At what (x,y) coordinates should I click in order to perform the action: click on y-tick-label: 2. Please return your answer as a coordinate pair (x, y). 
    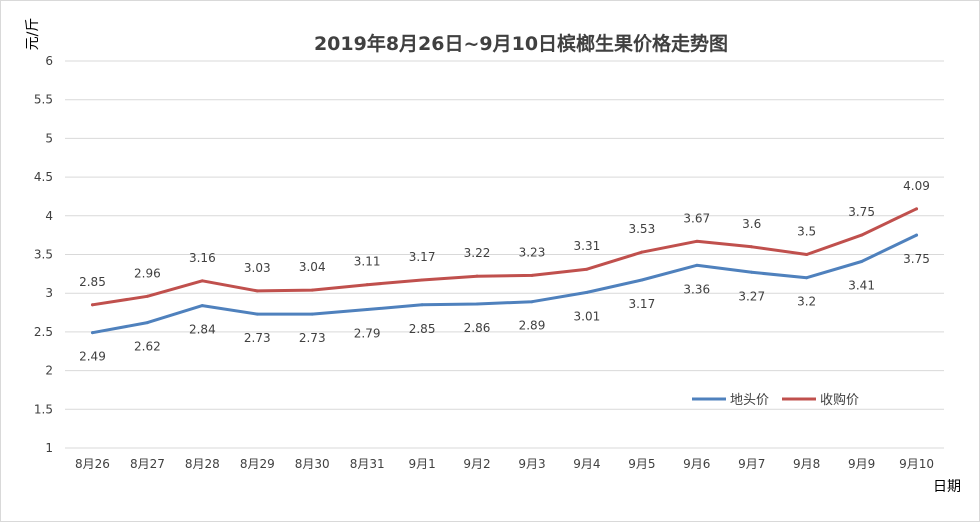
    Looking at the image, I should click on (49, 371).